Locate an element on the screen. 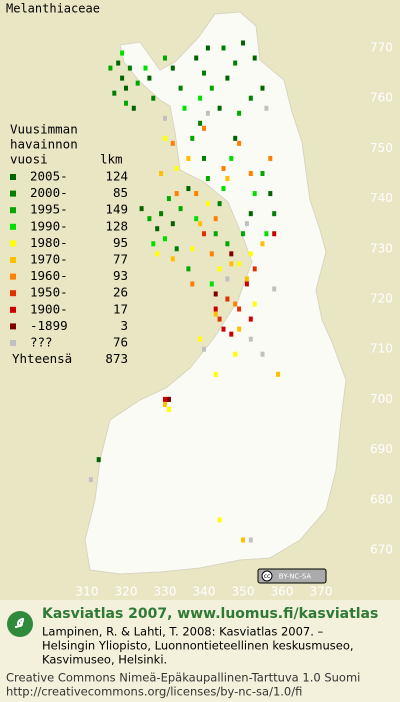 The image size is (400, 702). y-tick-label: 740 is located at coordinates (381, 198).